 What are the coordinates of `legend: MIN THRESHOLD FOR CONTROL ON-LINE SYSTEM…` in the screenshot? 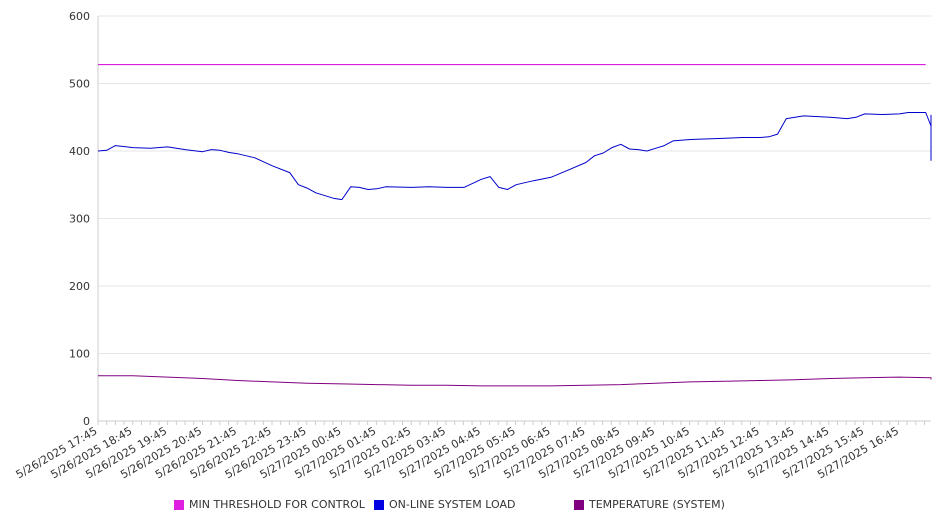 It's located at (473, 506).